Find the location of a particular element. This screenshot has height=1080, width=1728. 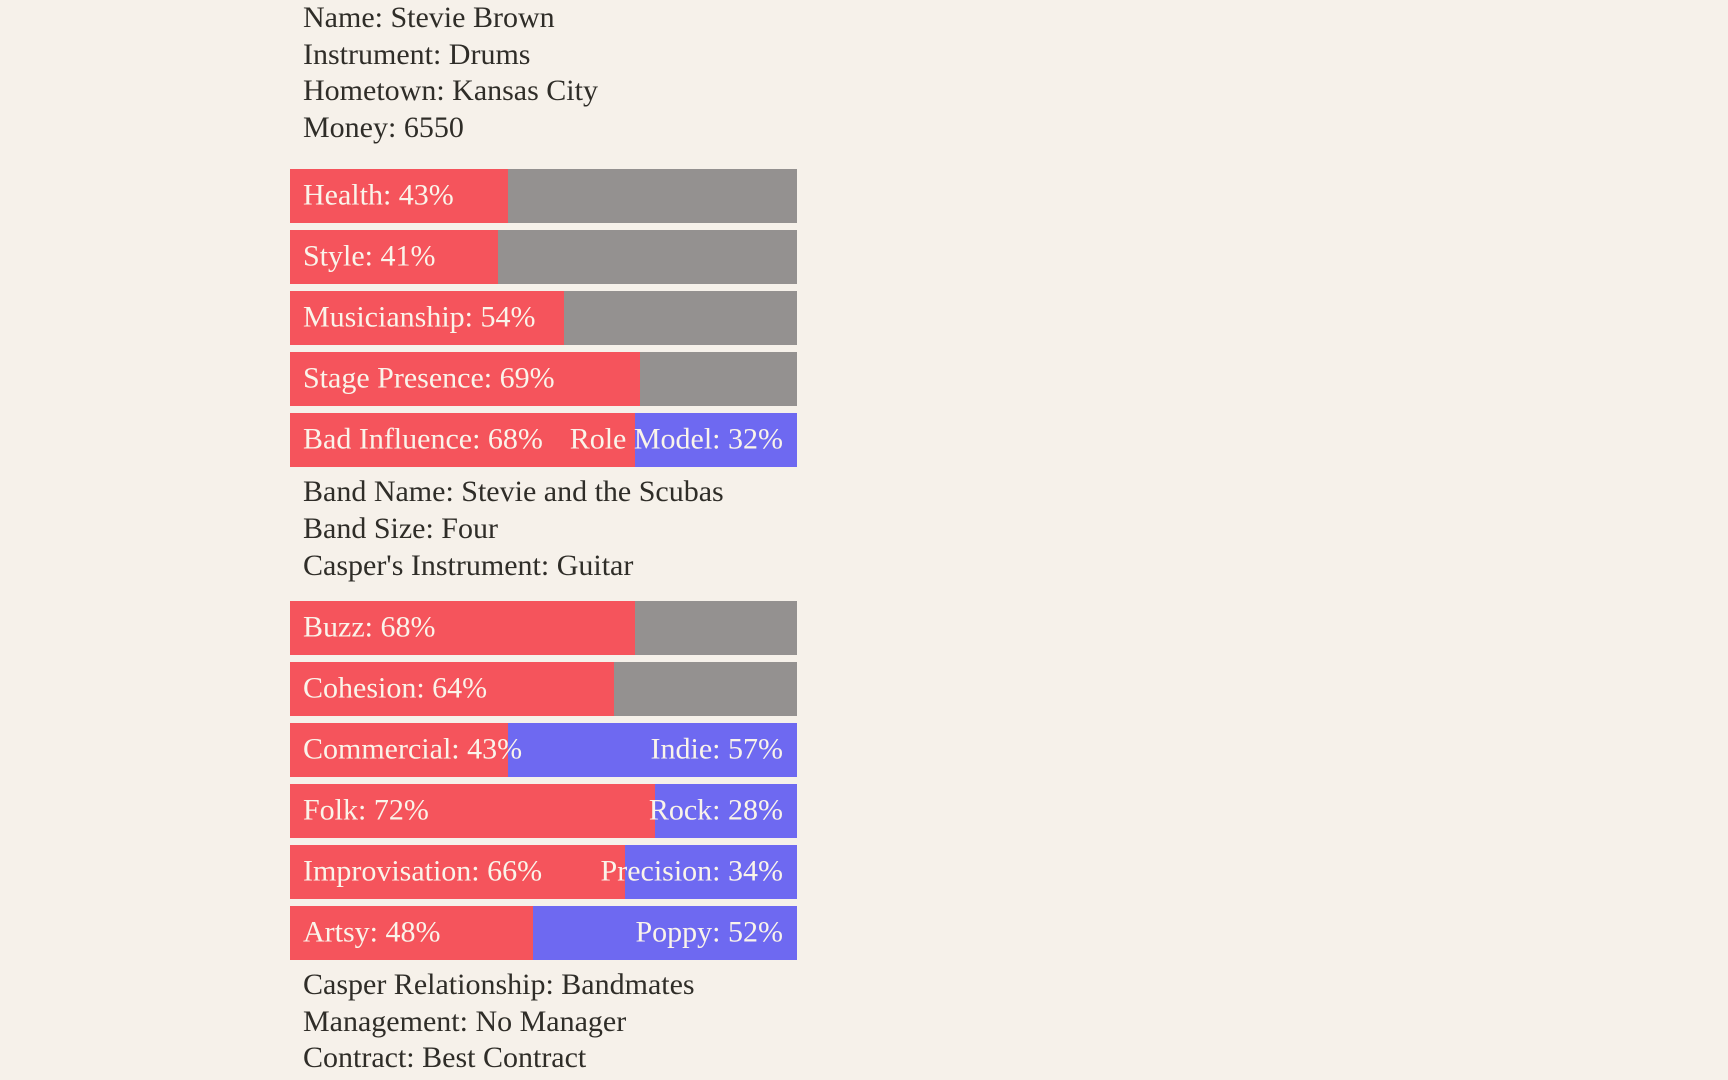

indie-label: Indie: 57% is located at coordinates (716, 749).